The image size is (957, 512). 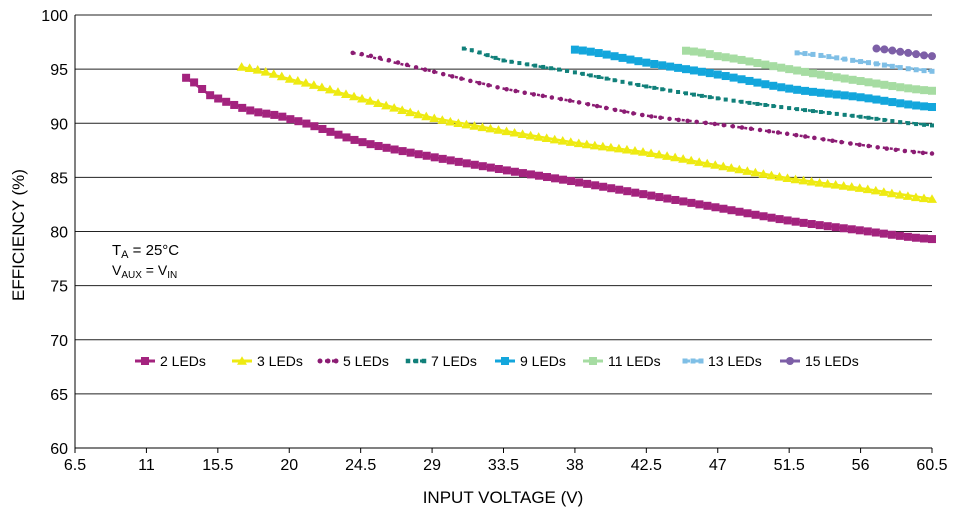 What do you see at coordinates (353, 361) in the screenshot?
I see `legend-item-5-leds: 5 LEDs` at bounding box center [353, 361].